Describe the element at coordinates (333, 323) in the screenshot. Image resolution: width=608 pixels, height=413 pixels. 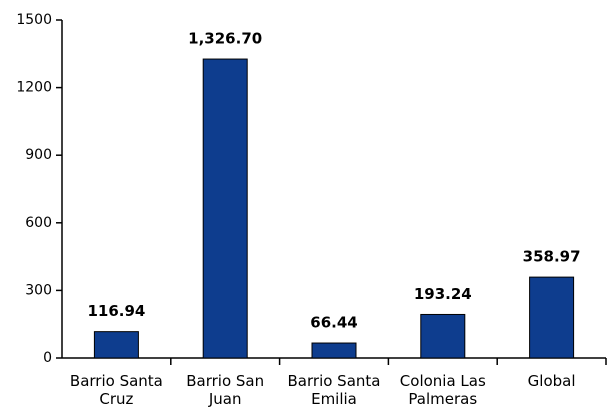
I see `value-label: 66.44` at that location.